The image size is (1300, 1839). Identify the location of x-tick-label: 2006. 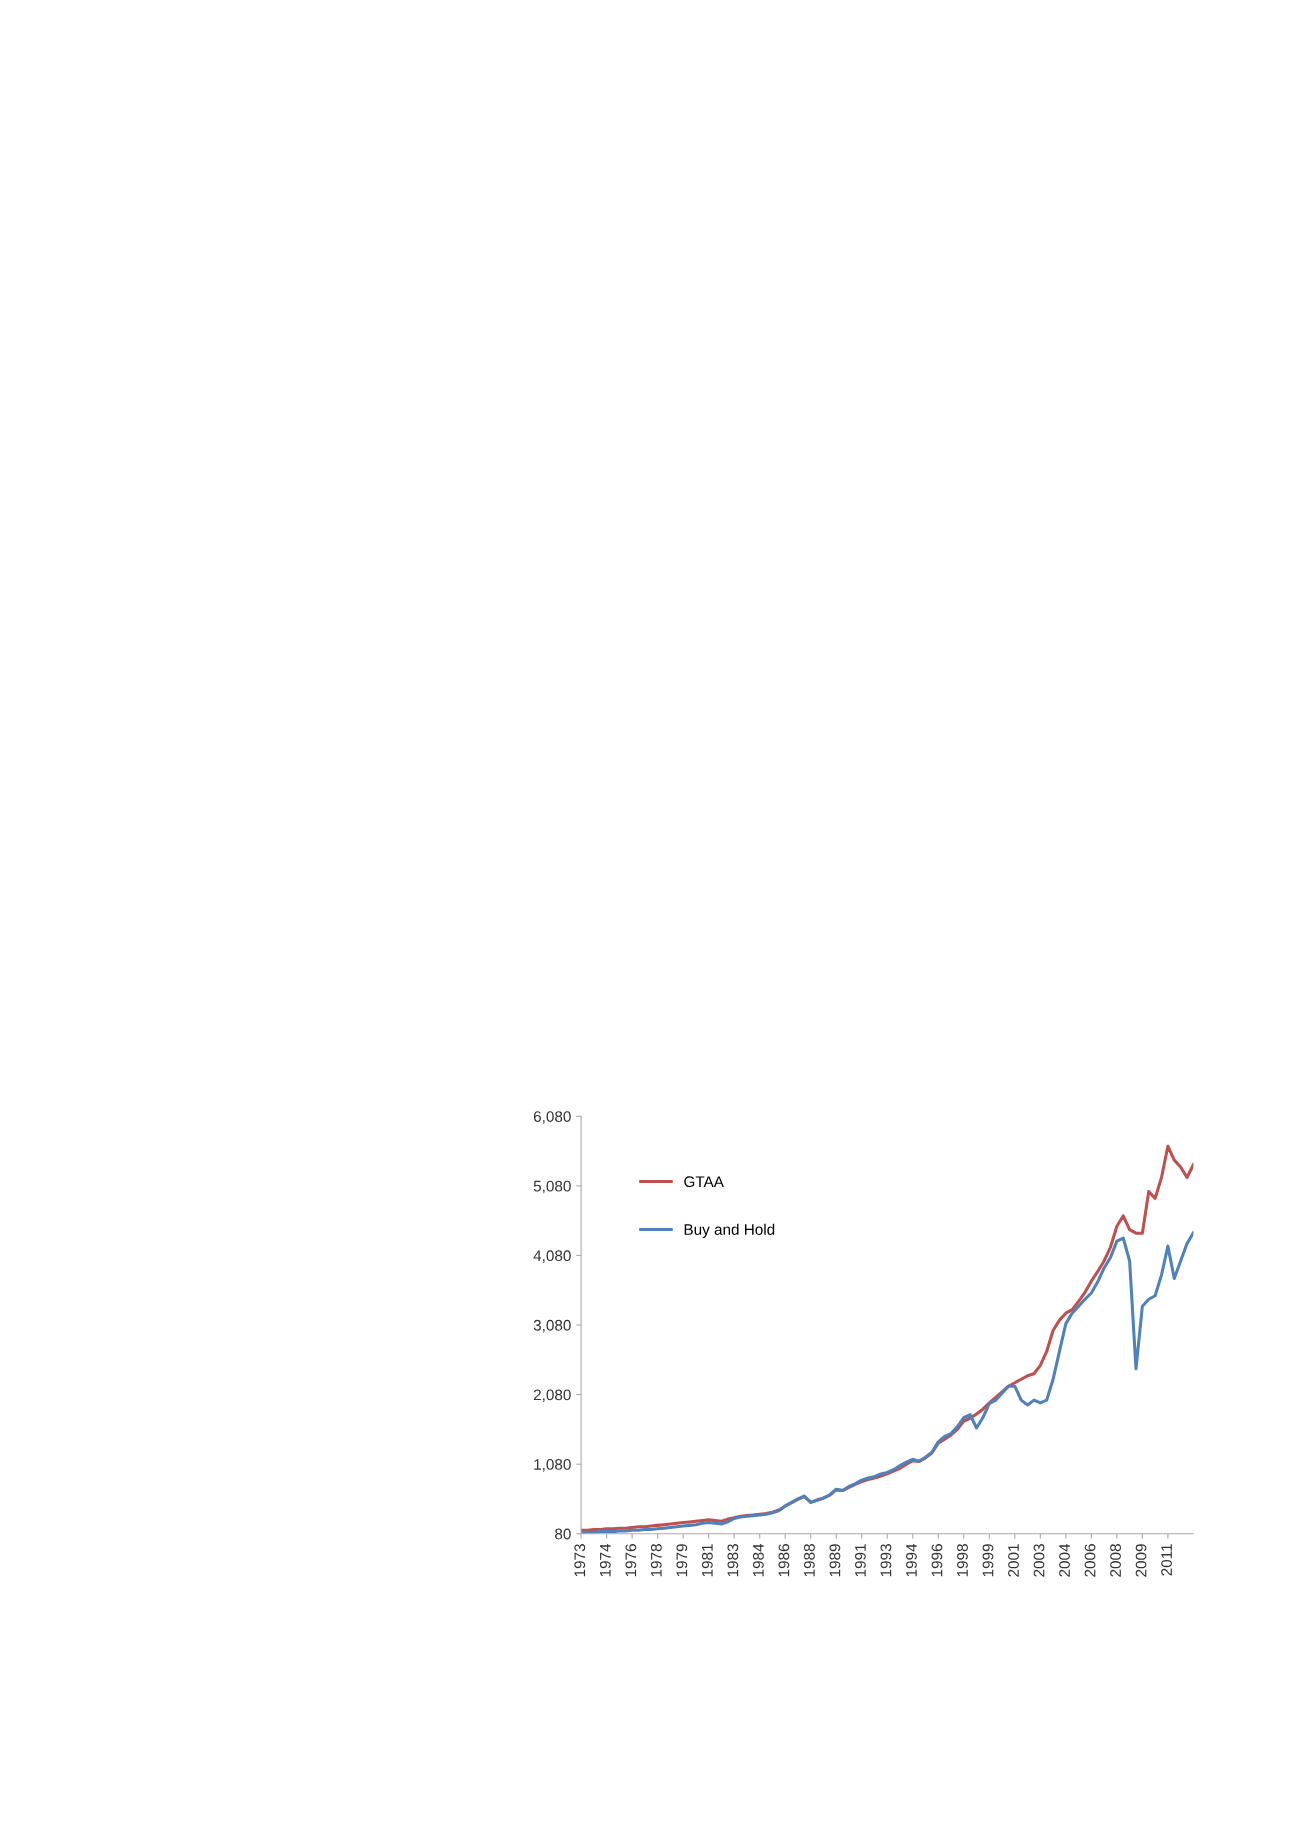
(1090, 1560).